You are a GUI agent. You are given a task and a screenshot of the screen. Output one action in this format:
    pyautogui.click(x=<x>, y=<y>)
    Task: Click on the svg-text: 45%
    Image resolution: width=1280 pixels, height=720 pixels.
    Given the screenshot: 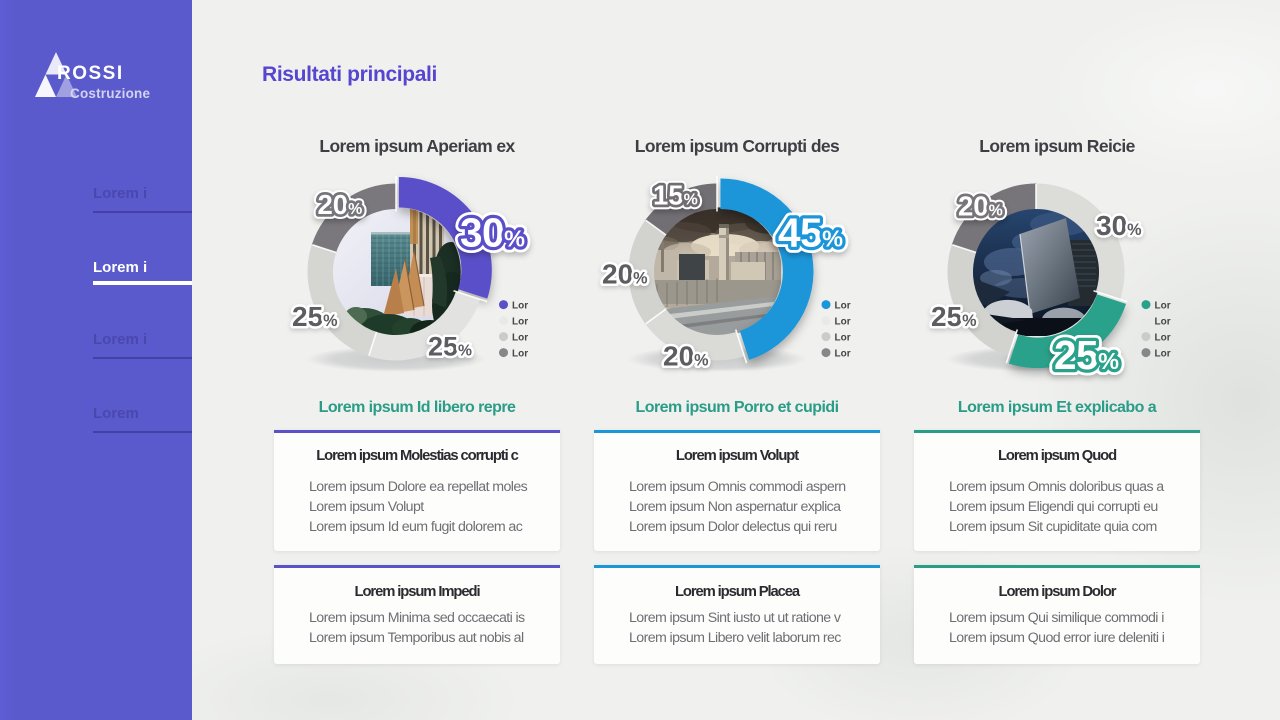 What is the action you would take?
    pyautogui.click(x=810, y=233)
    